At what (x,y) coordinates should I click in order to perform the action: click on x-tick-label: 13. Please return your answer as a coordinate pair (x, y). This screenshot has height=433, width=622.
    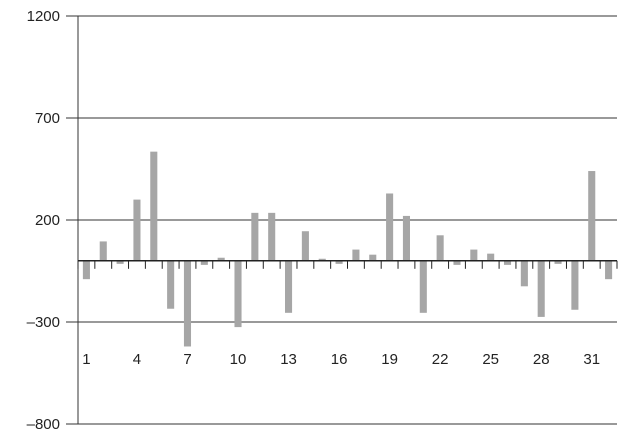
    Looking at the image, I should click on (288, 359).